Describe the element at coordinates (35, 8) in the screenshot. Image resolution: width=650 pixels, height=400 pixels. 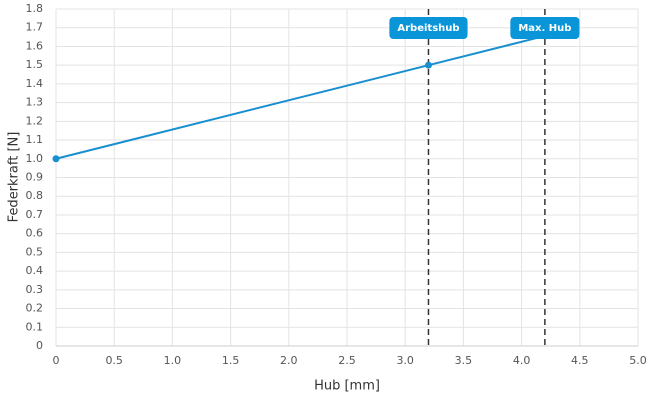
I see `y-tick-label: 1.8` at that location.